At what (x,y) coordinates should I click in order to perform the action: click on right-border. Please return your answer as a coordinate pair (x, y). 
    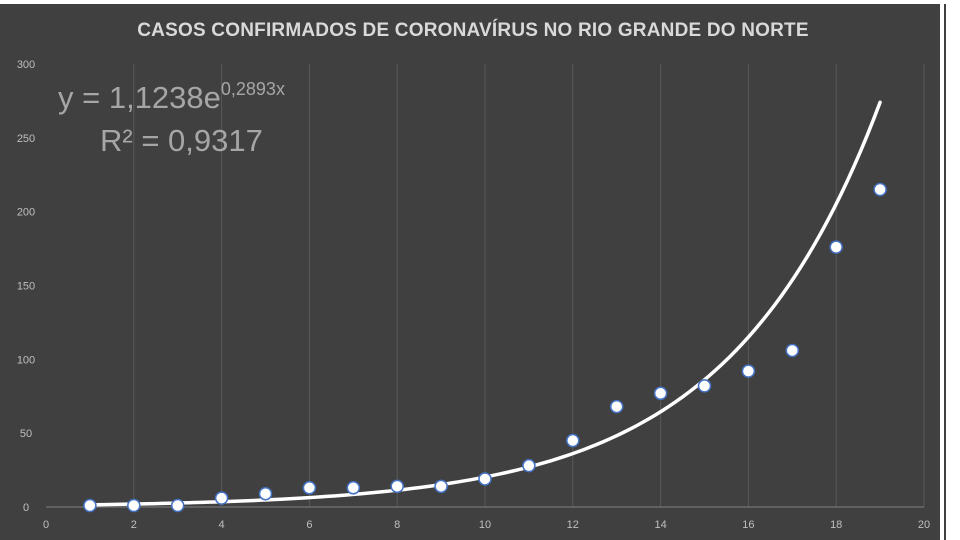
    Looking at the image, I should click on (942, 270).